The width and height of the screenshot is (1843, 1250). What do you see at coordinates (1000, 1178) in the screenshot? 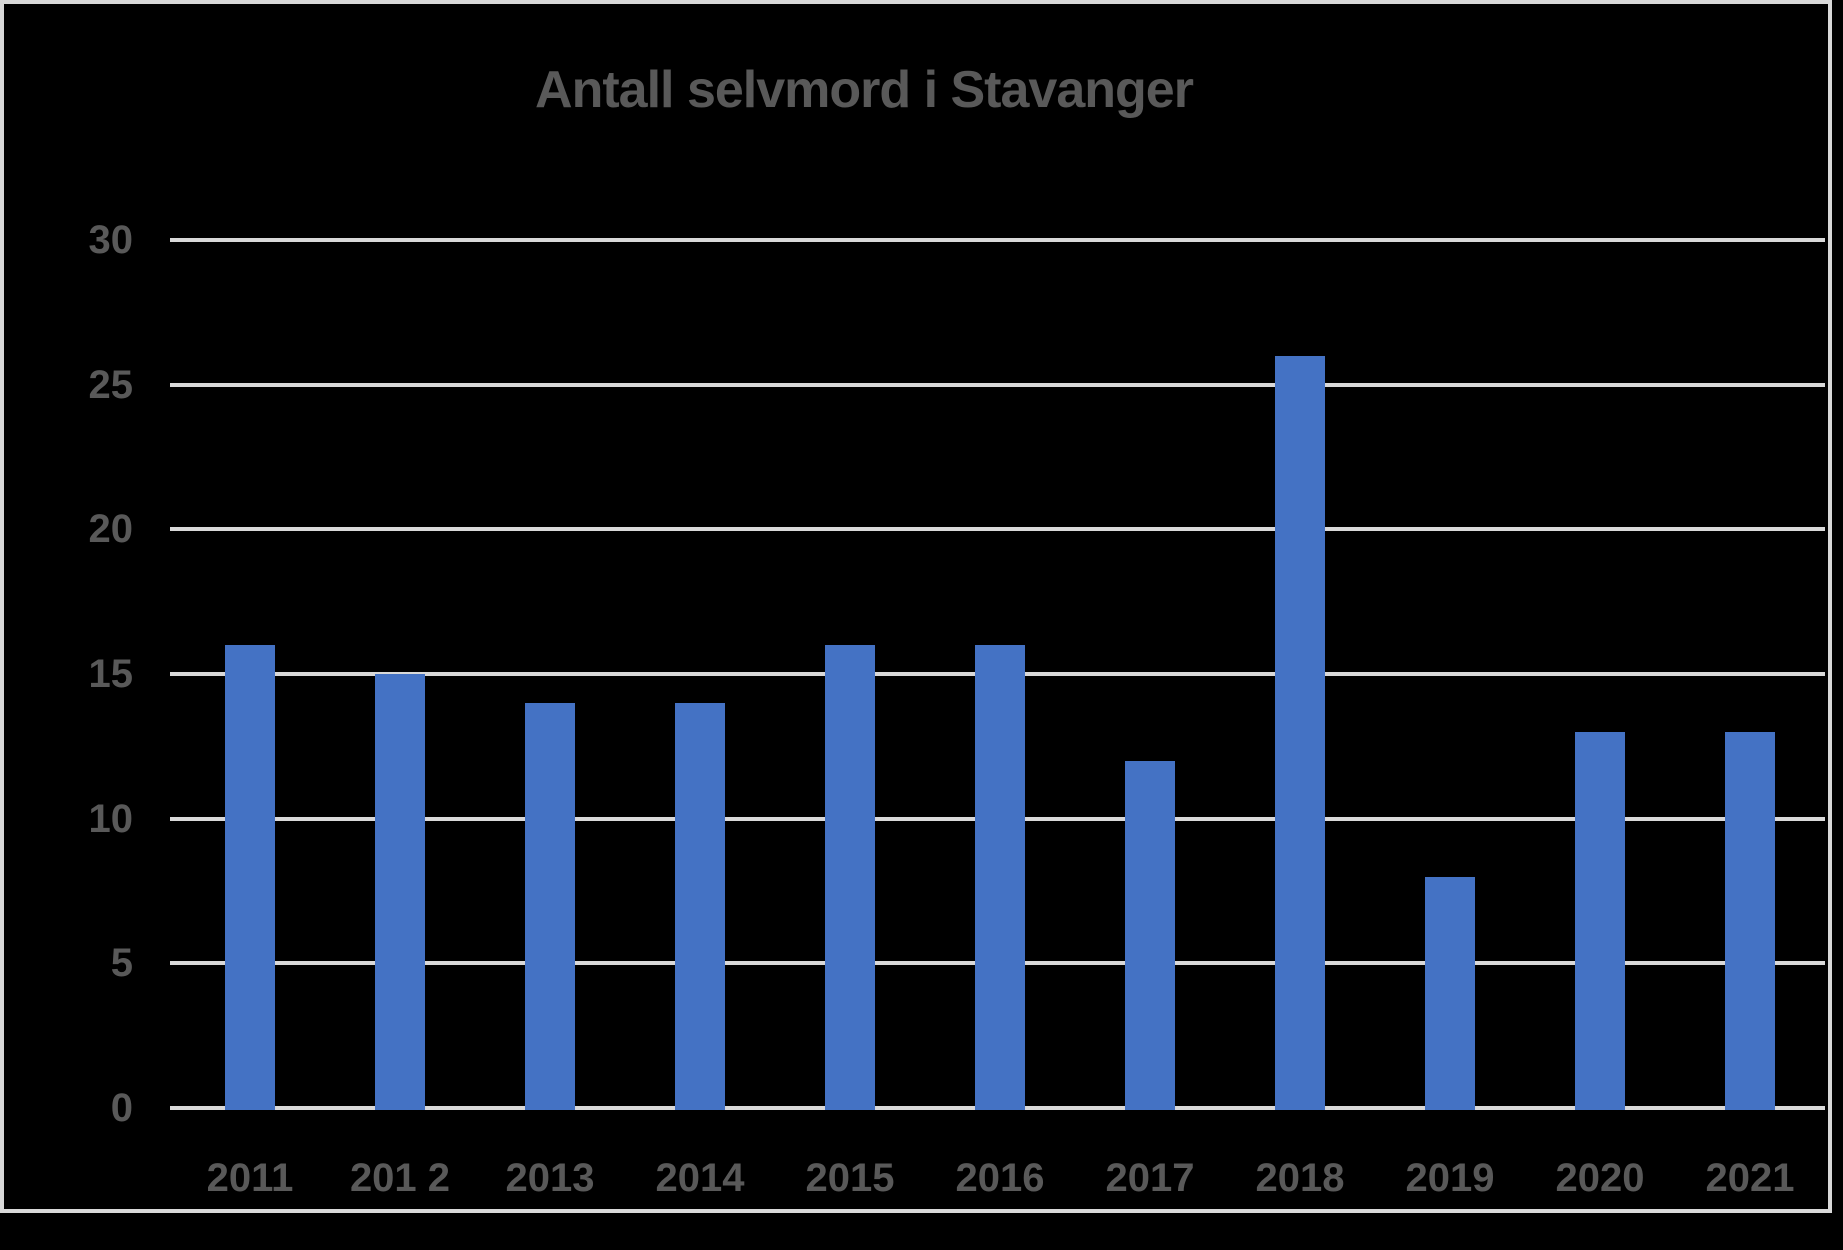
I see `x-axis-tick-label: 2016` at bounding box center [1000, 1178].